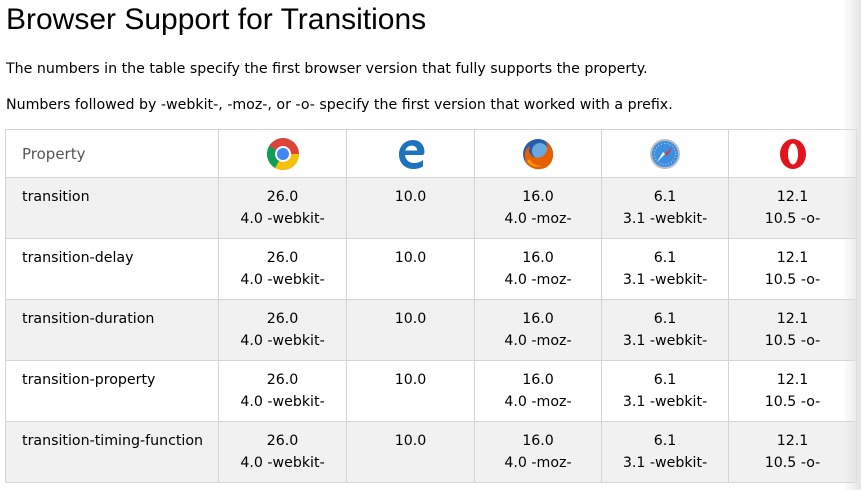 This screenshot has height=490, width=861. I want to click on firefox-column-header, so click(538, 153).